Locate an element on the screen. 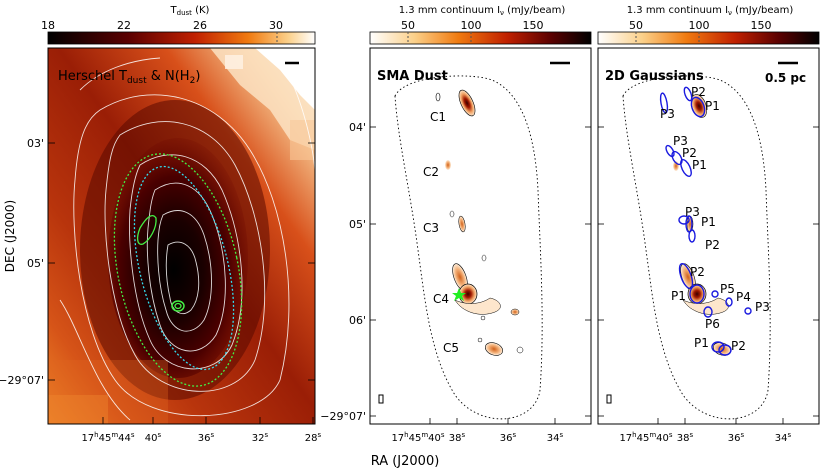  c2-p2-label: P2 is located at coordinates (689, 153).